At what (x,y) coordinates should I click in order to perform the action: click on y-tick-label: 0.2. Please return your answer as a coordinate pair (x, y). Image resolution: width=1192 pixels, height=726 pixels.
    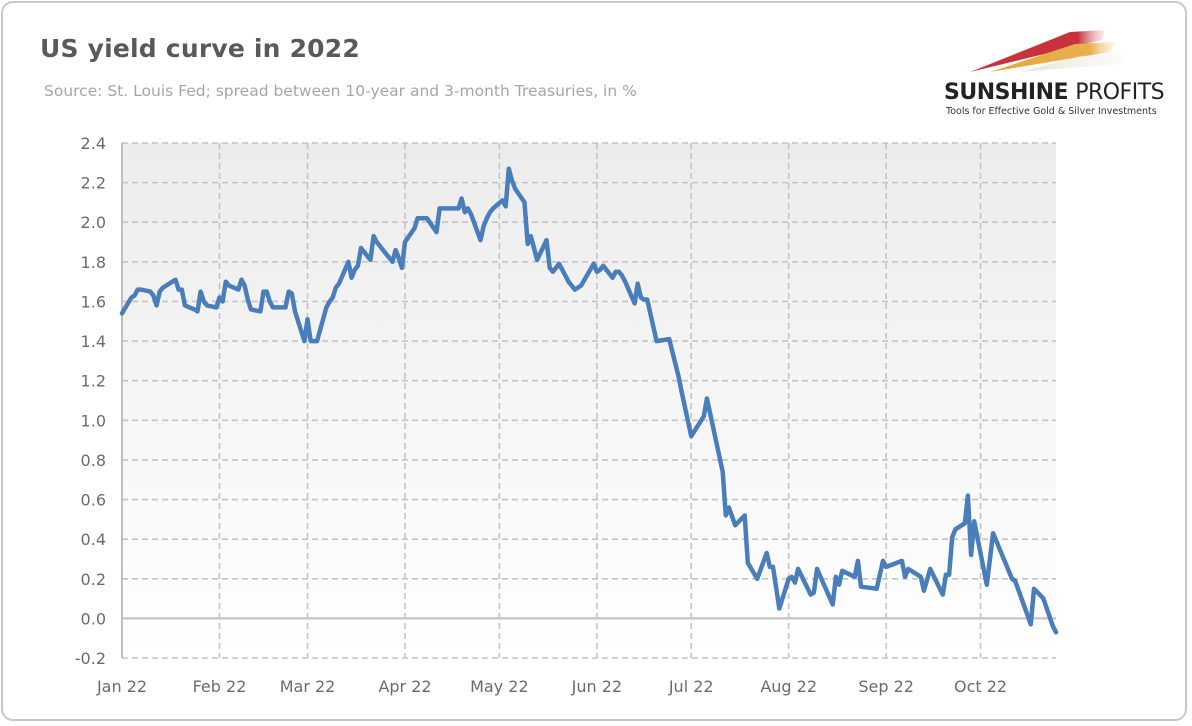
    Looking at the image, I should click on (93, 579).